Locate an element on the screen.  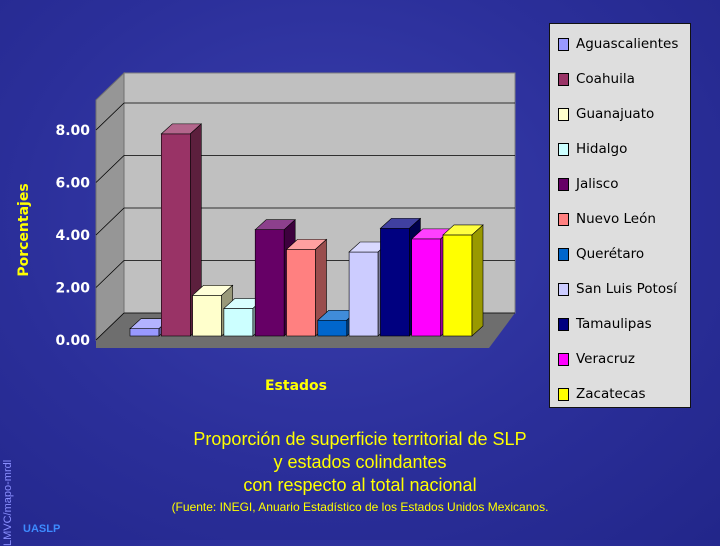
legend-item: Guanajuato is located at coordinates (606, 114).